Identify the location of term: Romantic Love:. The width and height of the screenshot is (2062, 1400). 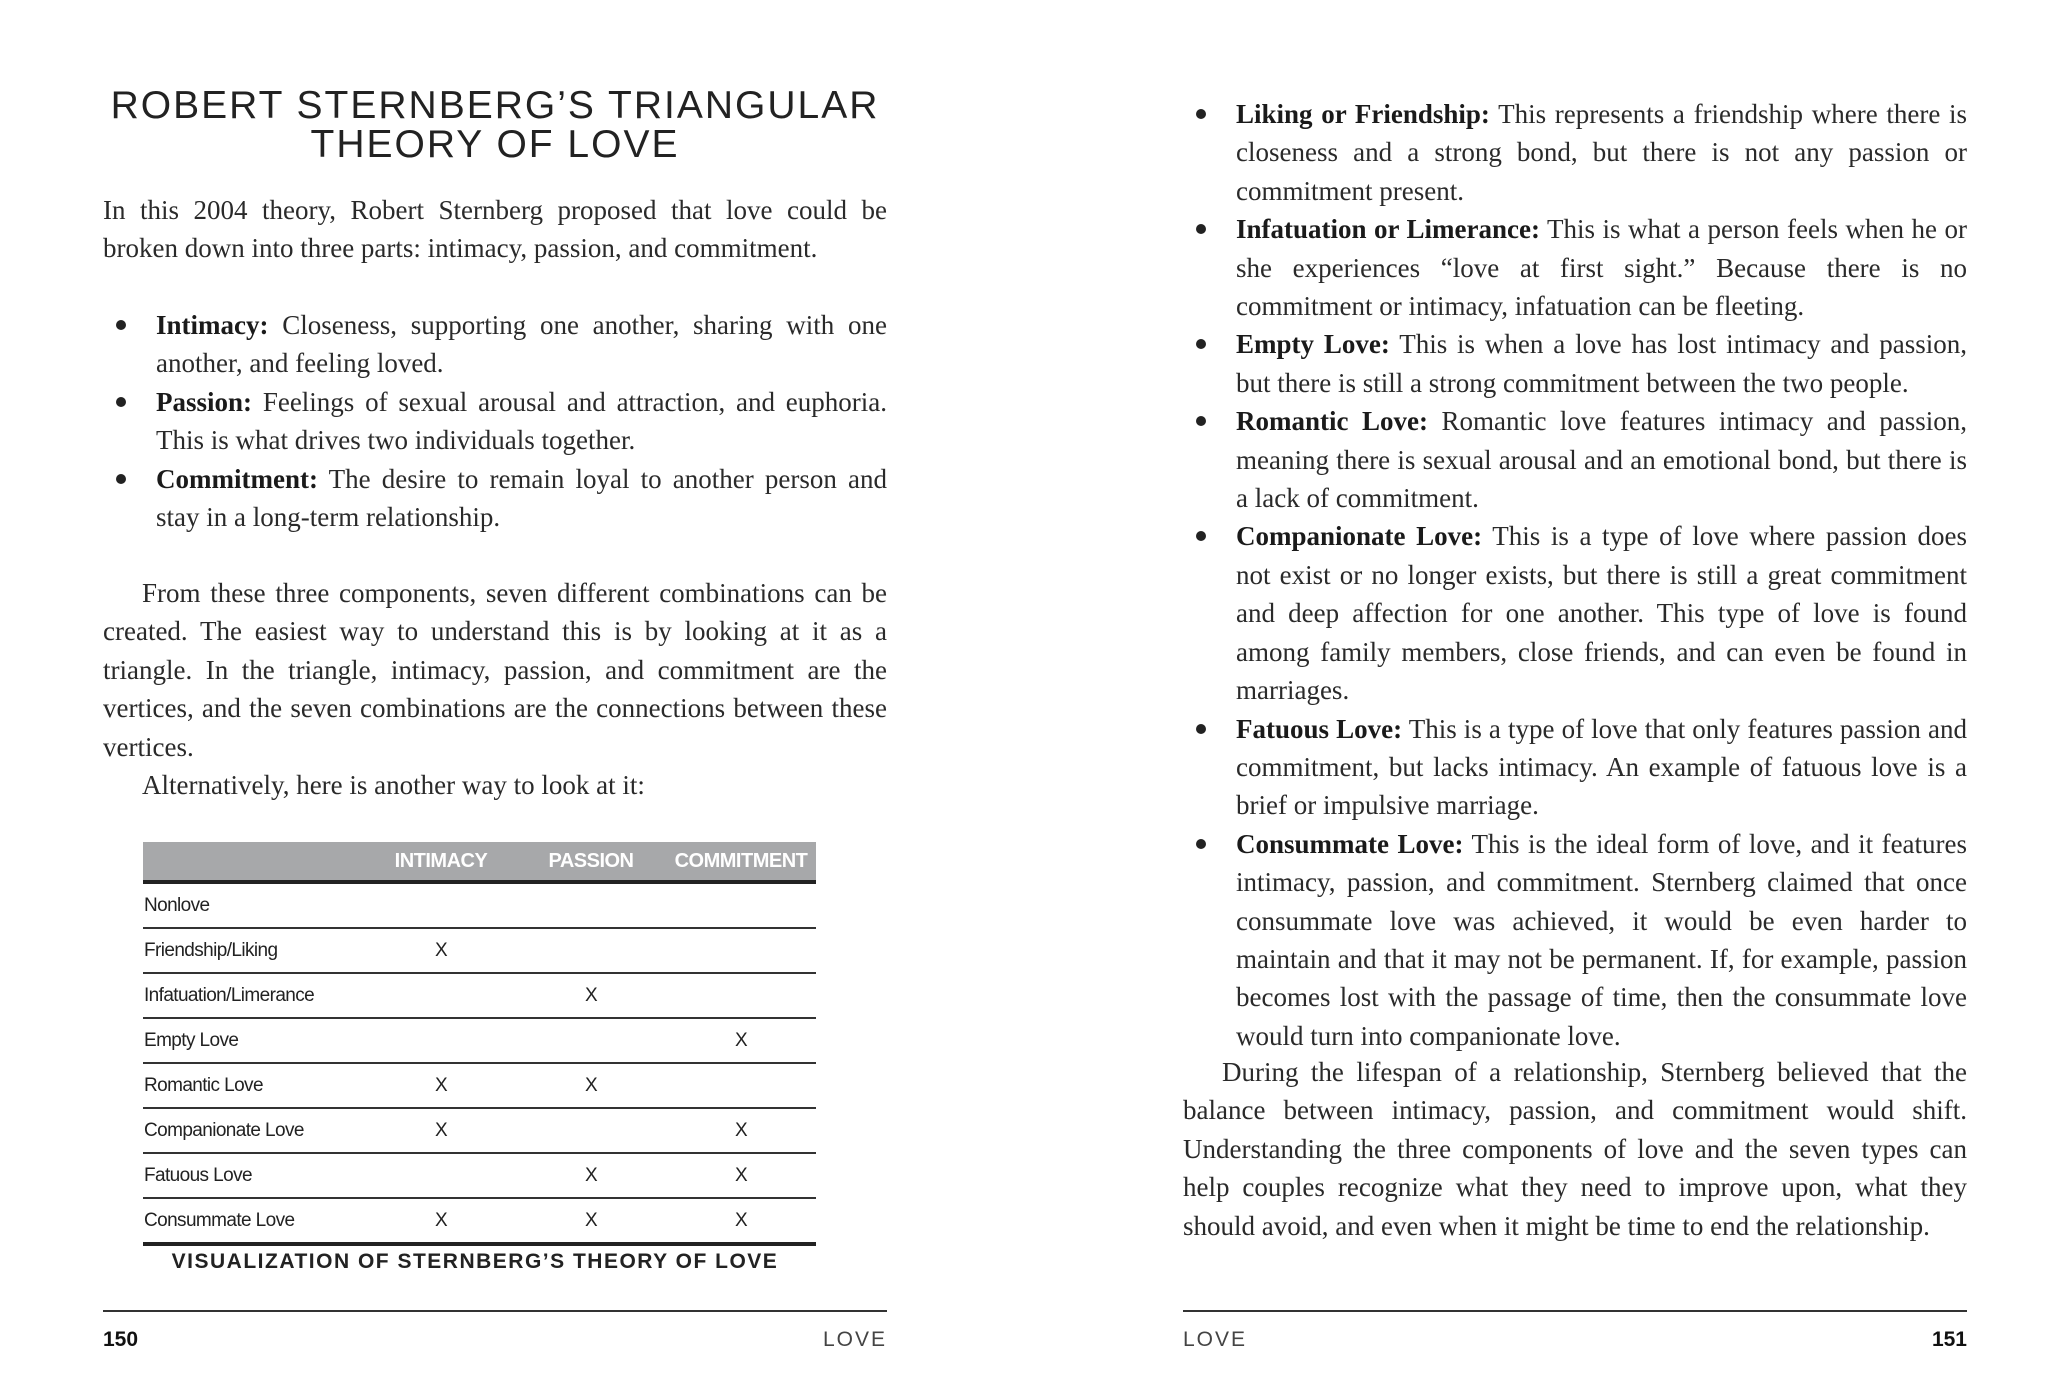
(1332, 421).